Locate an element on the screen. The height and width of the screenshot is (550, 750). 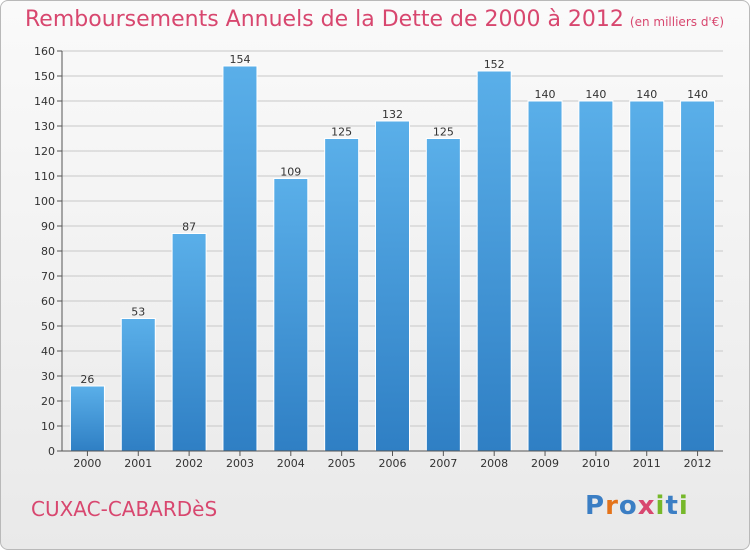
y-tick-label: 30 is located at coordinates (48, 376).